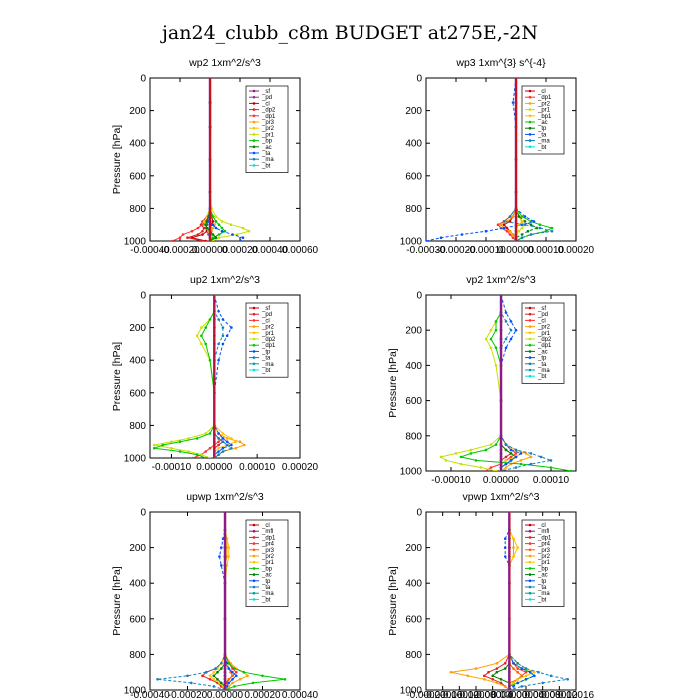 The height and width of the screenshot is (700, 700). I want to click on legend-label-bt: _bt, so click(542, 600).